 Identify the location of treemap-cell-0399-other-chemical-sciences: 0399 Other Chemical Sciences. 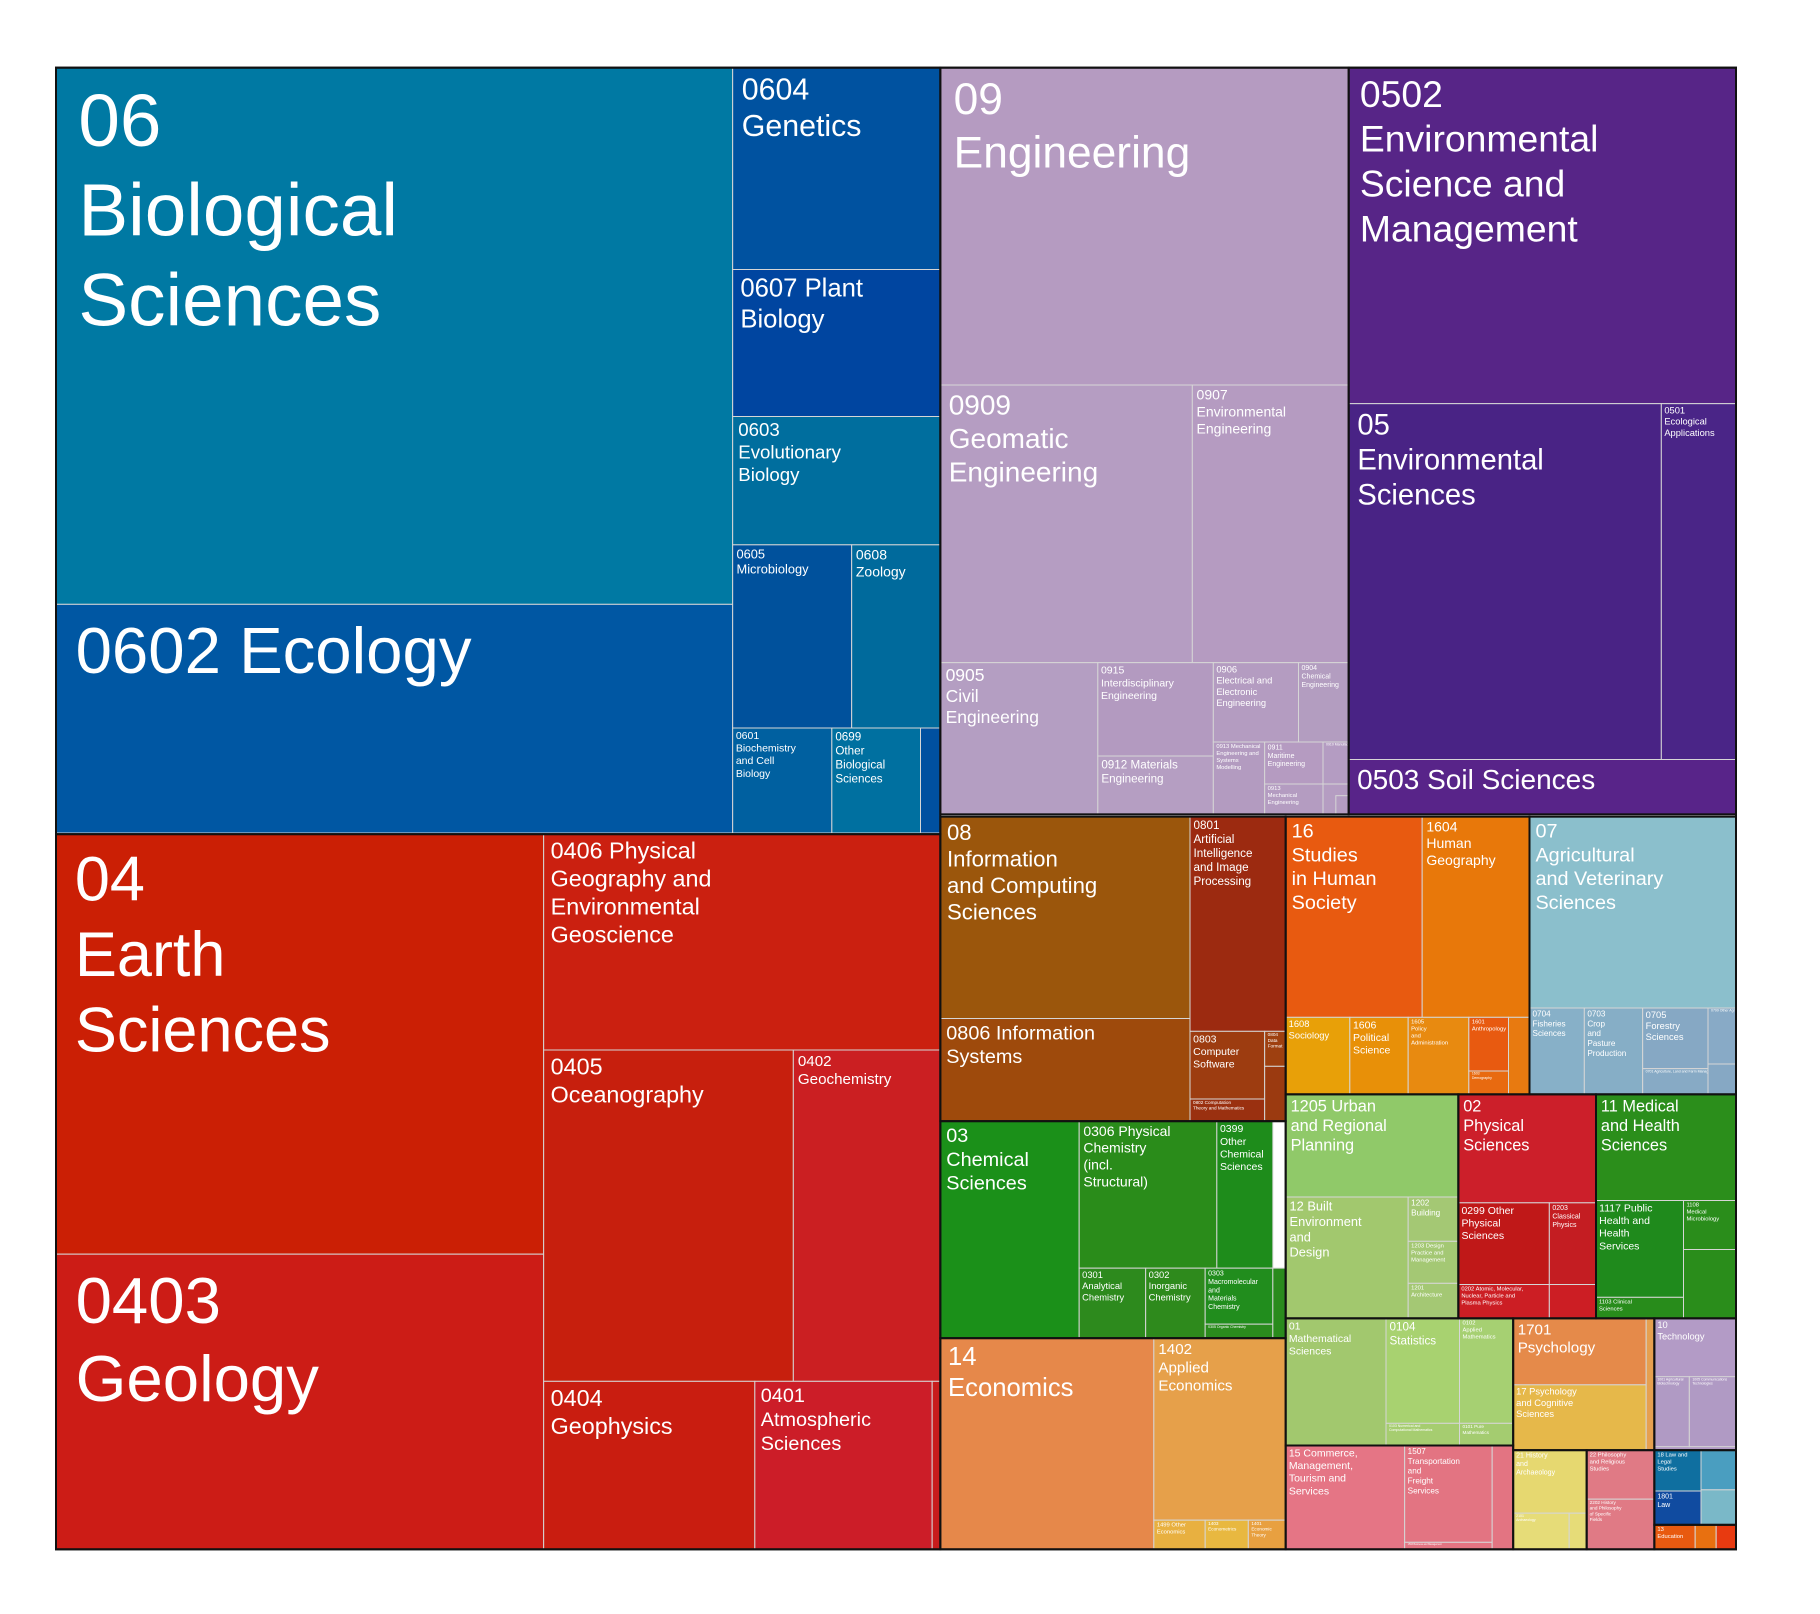
(1245, 1194).